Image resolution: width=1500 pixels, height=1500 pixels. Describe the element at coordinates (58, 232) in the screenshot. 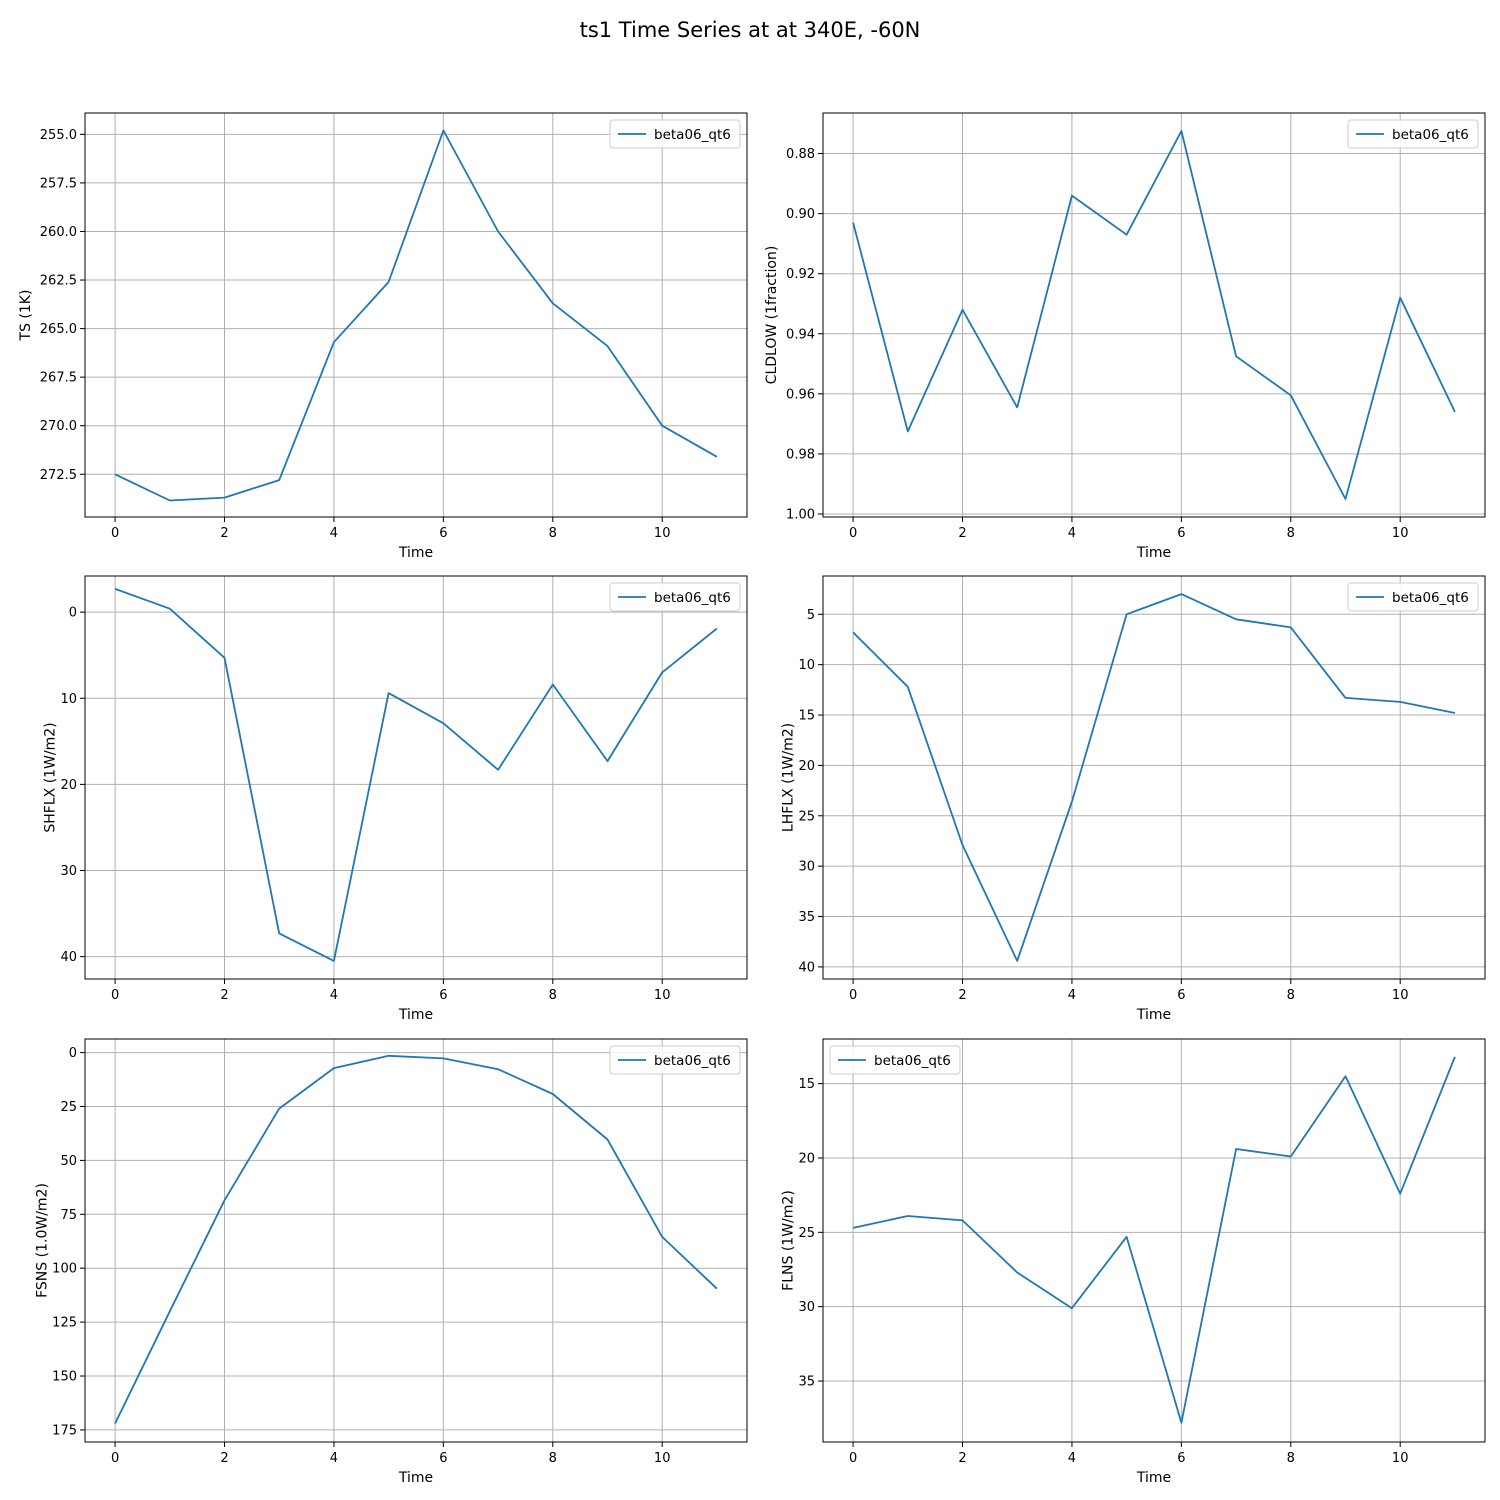

I see `y-tick-label: 260.0` at that location.